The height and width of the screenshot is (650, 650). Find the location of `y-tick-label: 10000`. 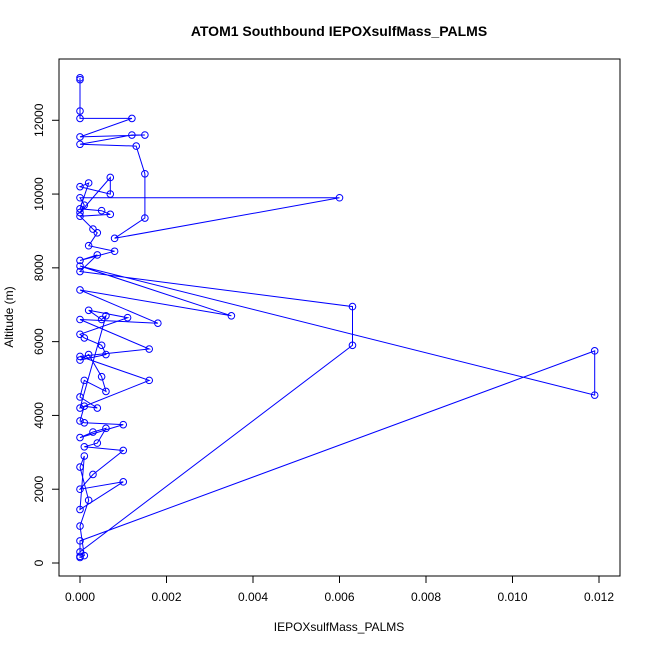

y-tick-label: 10000 is located at coordinates (39, 194).